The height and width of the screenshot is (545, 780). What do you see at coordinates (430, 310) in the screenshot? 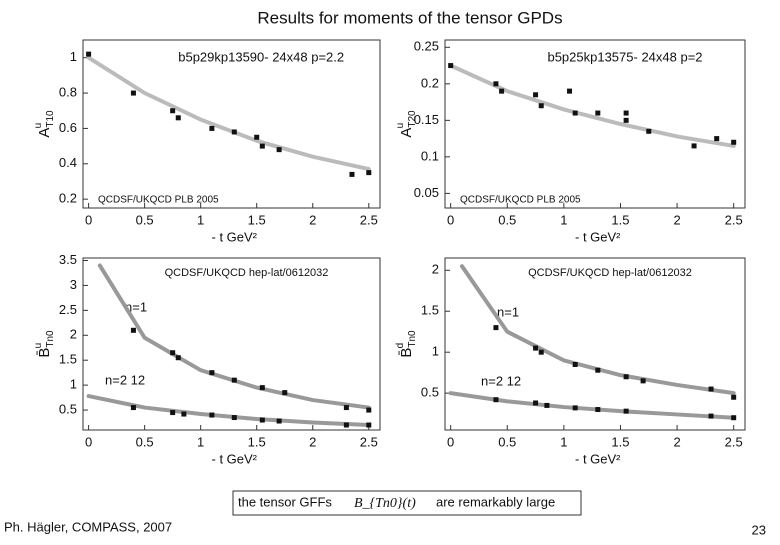
I see `y-tick-label: 1.5` at bounding box center [430, 310].